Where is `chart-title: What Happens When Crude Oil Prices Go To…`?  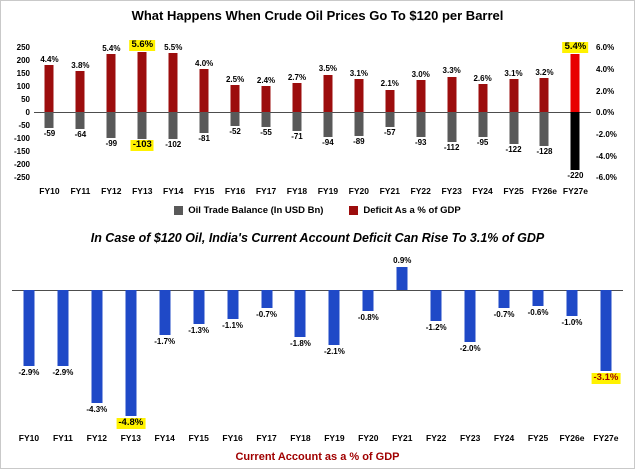 chart-title: What Happens When Crude Oil Prices Go To… is located at coordinates (317, 15).